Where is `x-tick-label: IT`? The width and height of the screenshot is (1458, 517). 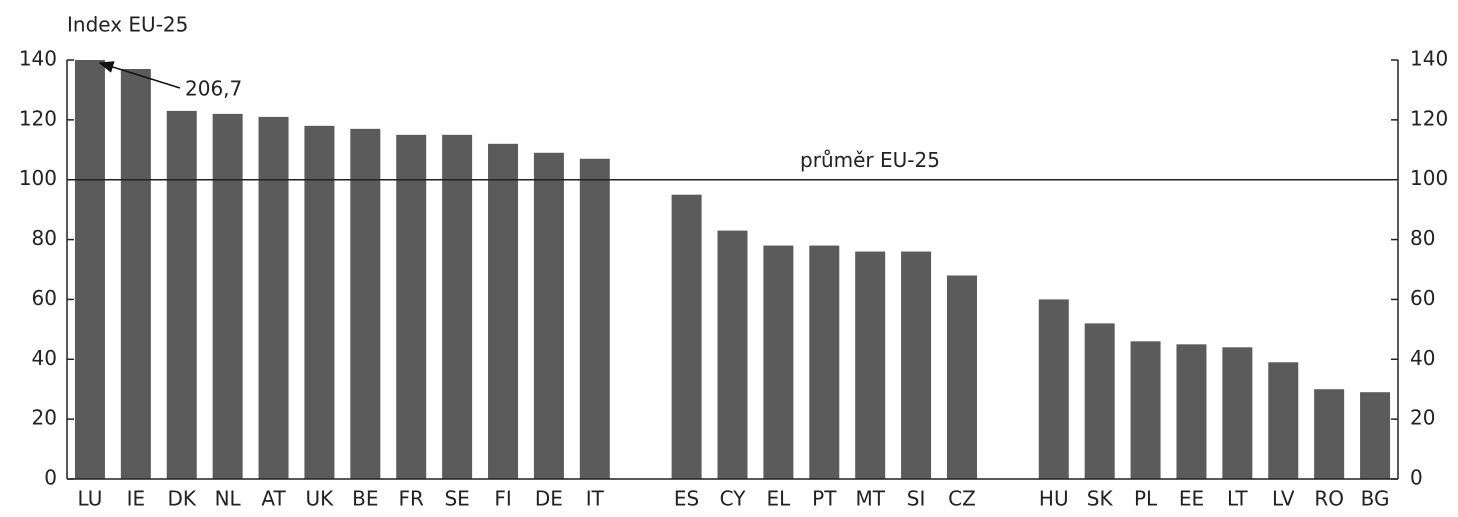
x-tick-label: IT is located at coordinates (595, 499).